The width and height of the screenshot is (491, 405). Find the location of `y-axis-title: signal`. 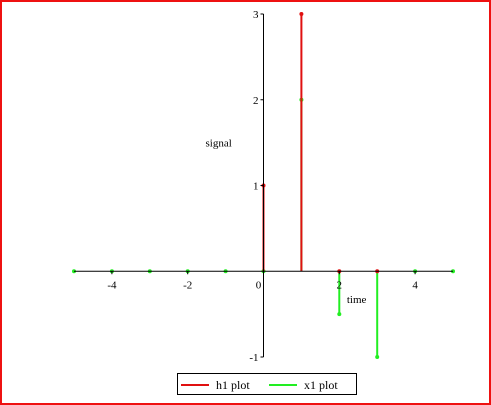

y-axis-title: signal is located at coordinates (219, 144).